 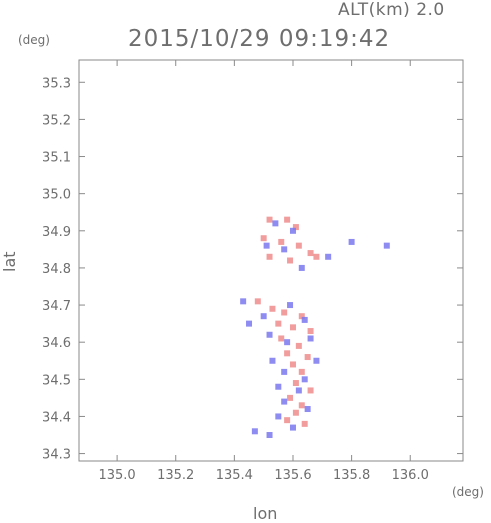 I want to click on x-axis-unit: (deg), so click(x=468, y=492).